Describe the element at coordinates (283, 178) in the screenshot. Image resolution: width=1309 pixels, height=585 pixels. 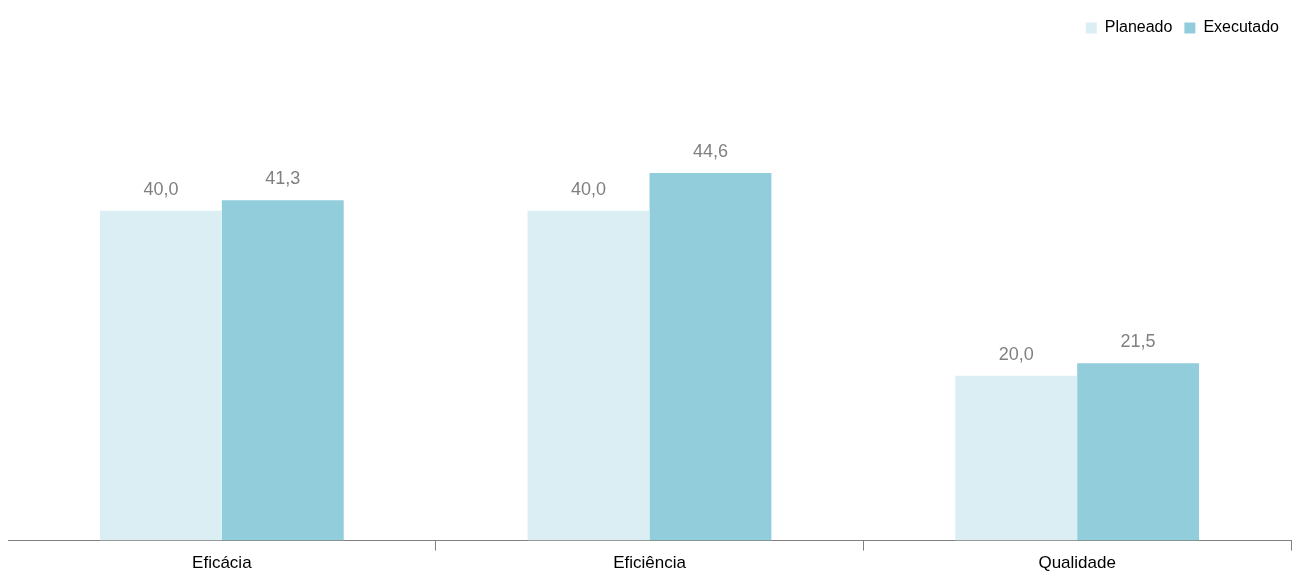
I see `data-label: 41,3` at that location.